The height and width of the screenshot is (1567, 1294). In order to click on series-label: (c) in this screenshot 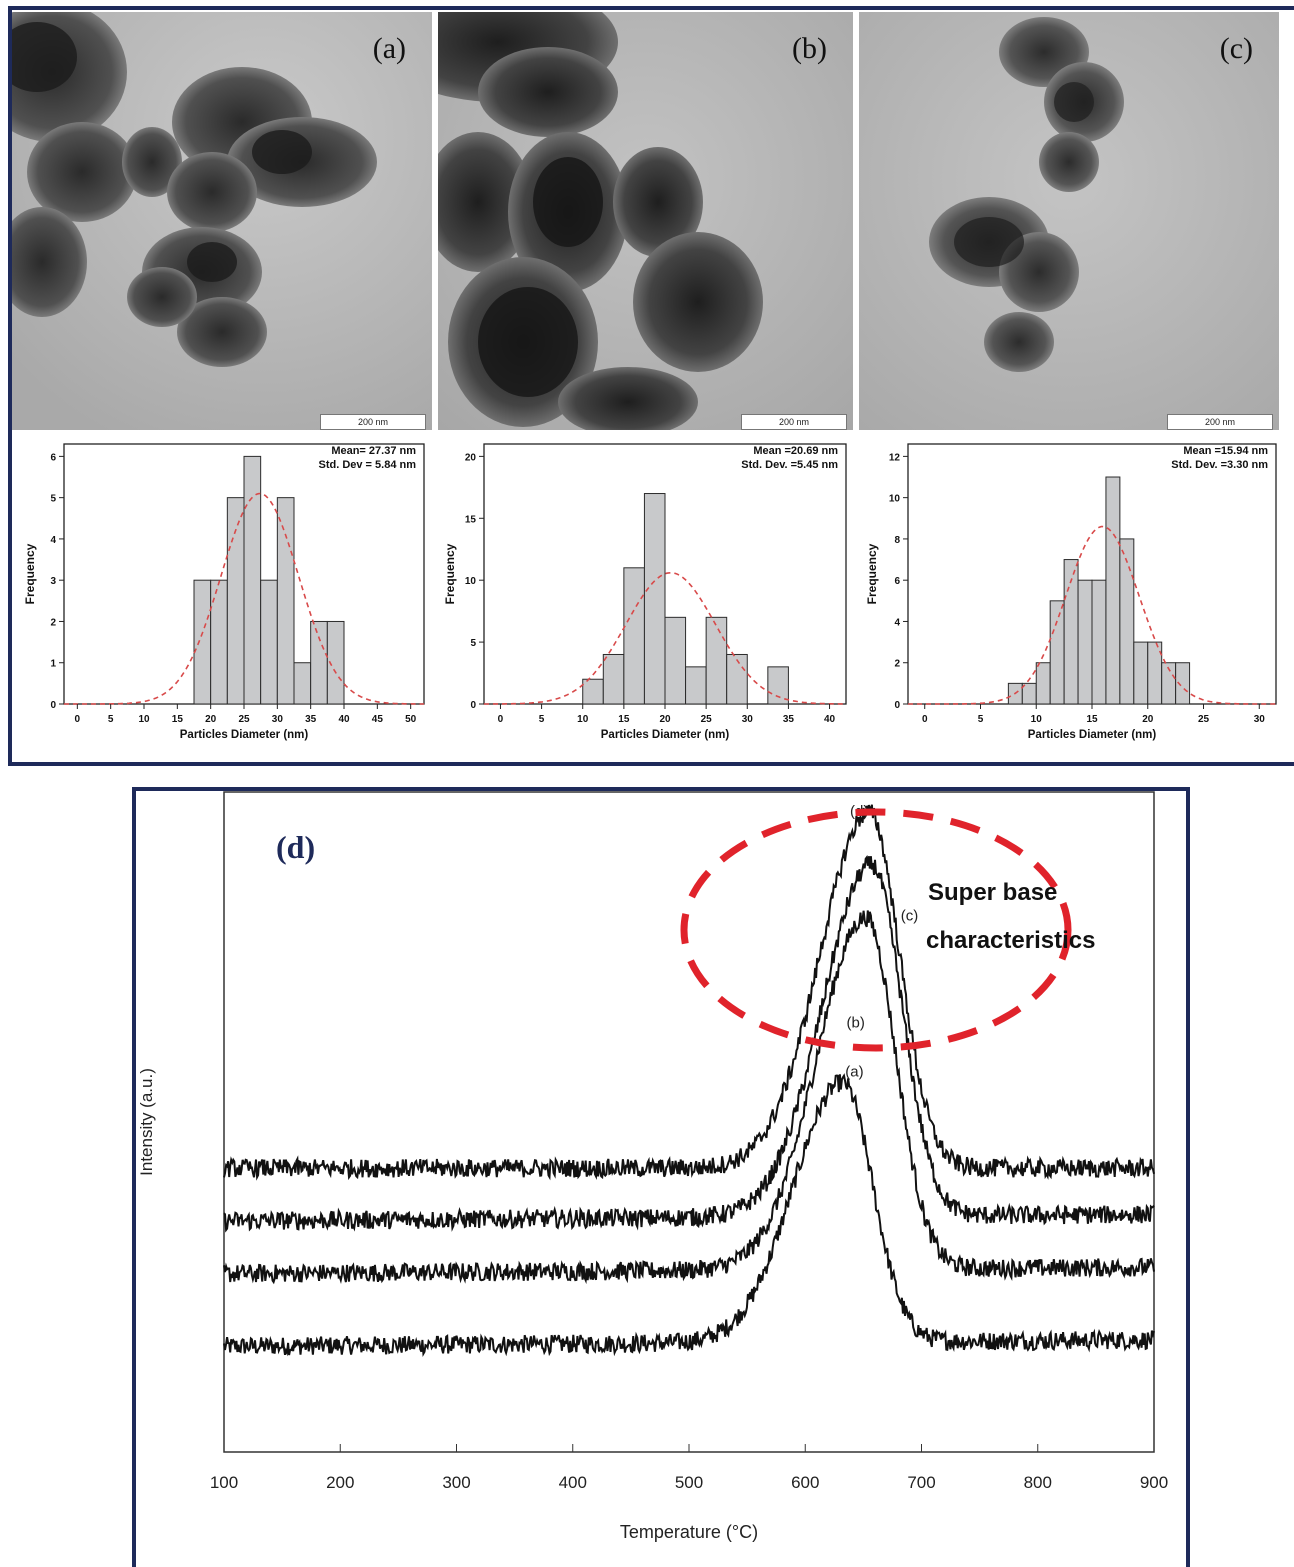, I will do `click(910, 916)`.